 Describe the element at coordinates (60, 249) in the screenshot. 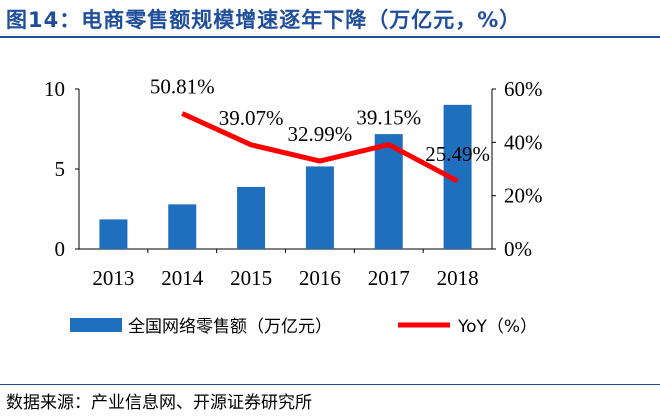

I see `left-tick-label: 0` at that location.